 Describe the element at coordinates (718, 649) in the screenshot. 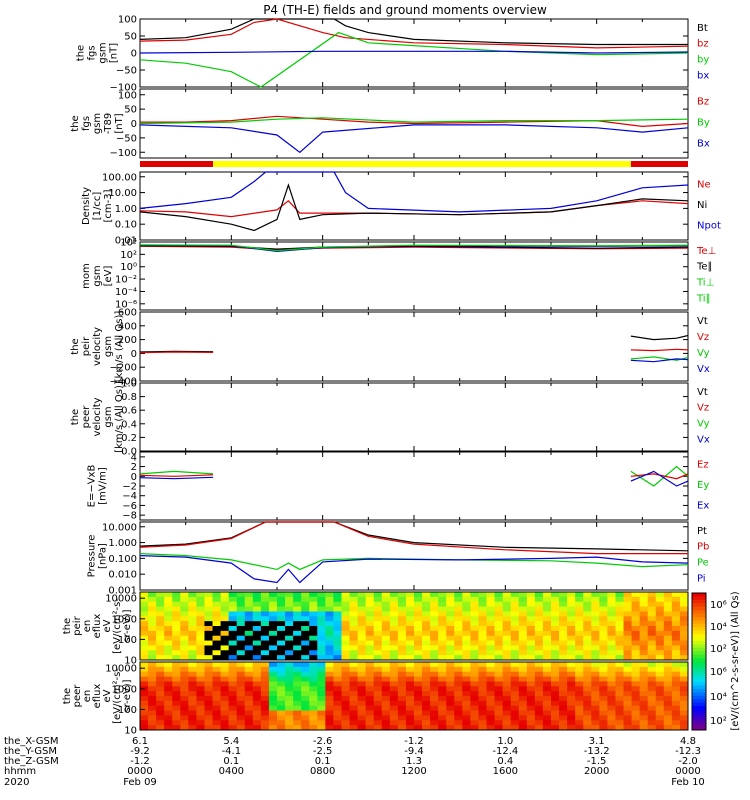

I see `colorbar-tick: 10²` at that location.